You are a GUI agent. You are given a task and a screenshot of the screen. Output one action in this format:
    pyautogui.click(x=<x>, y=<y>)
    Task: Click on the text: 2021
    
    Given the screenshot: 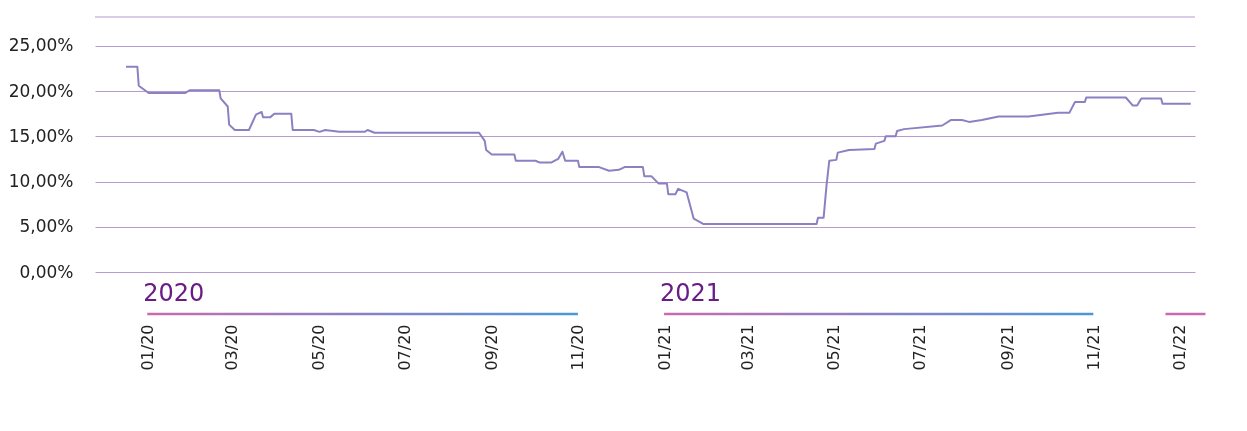 What is the action you would take?
    pyautogui.click(x=691, y=293)
    